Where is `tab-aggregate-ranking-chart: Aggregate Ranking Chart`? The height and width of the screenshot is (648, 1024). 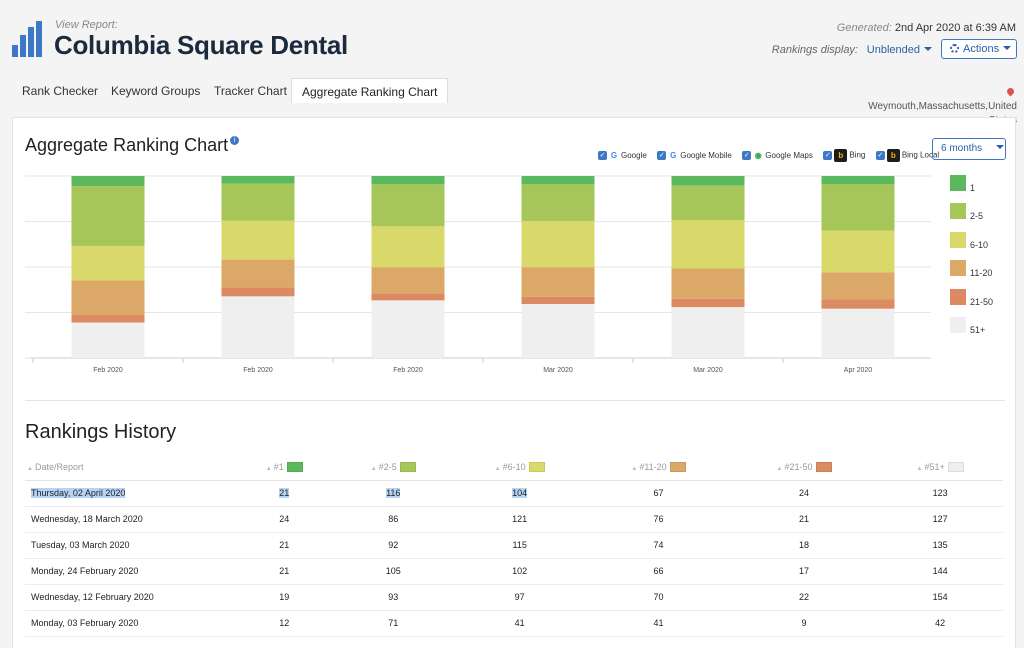
tab-aggregate-ranking-chart: Aggregate Ranking Chart is located at coordinates (370, 90).